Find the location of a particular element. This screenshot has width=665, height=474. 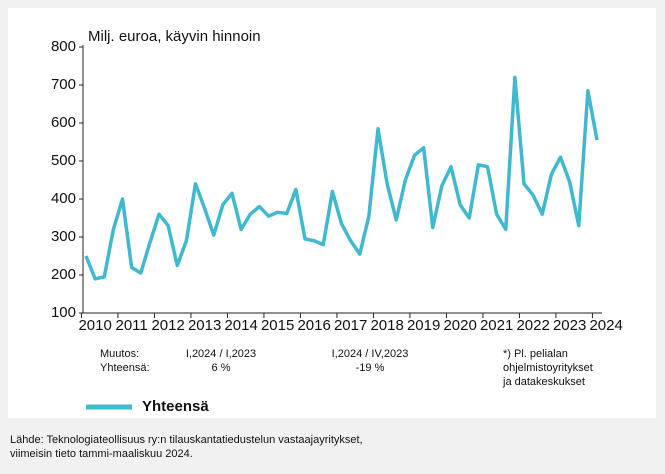

x-tick-label: 2022 is located at coordinates (532, 325).